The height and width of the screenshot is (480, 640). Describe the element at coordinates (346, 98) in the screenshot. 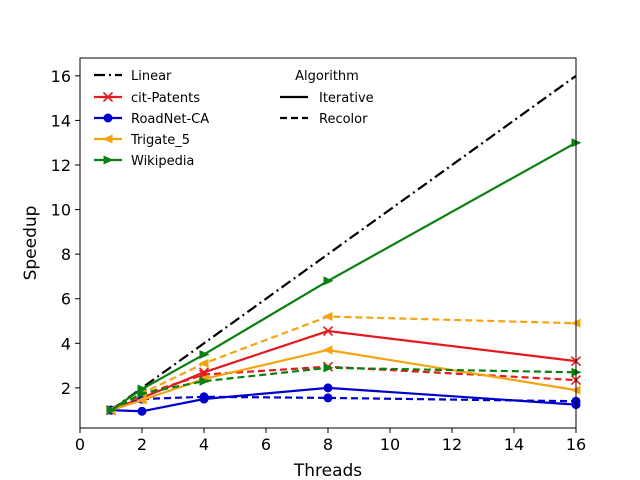

I see `legend-label-iterative: Iterative` at that location.